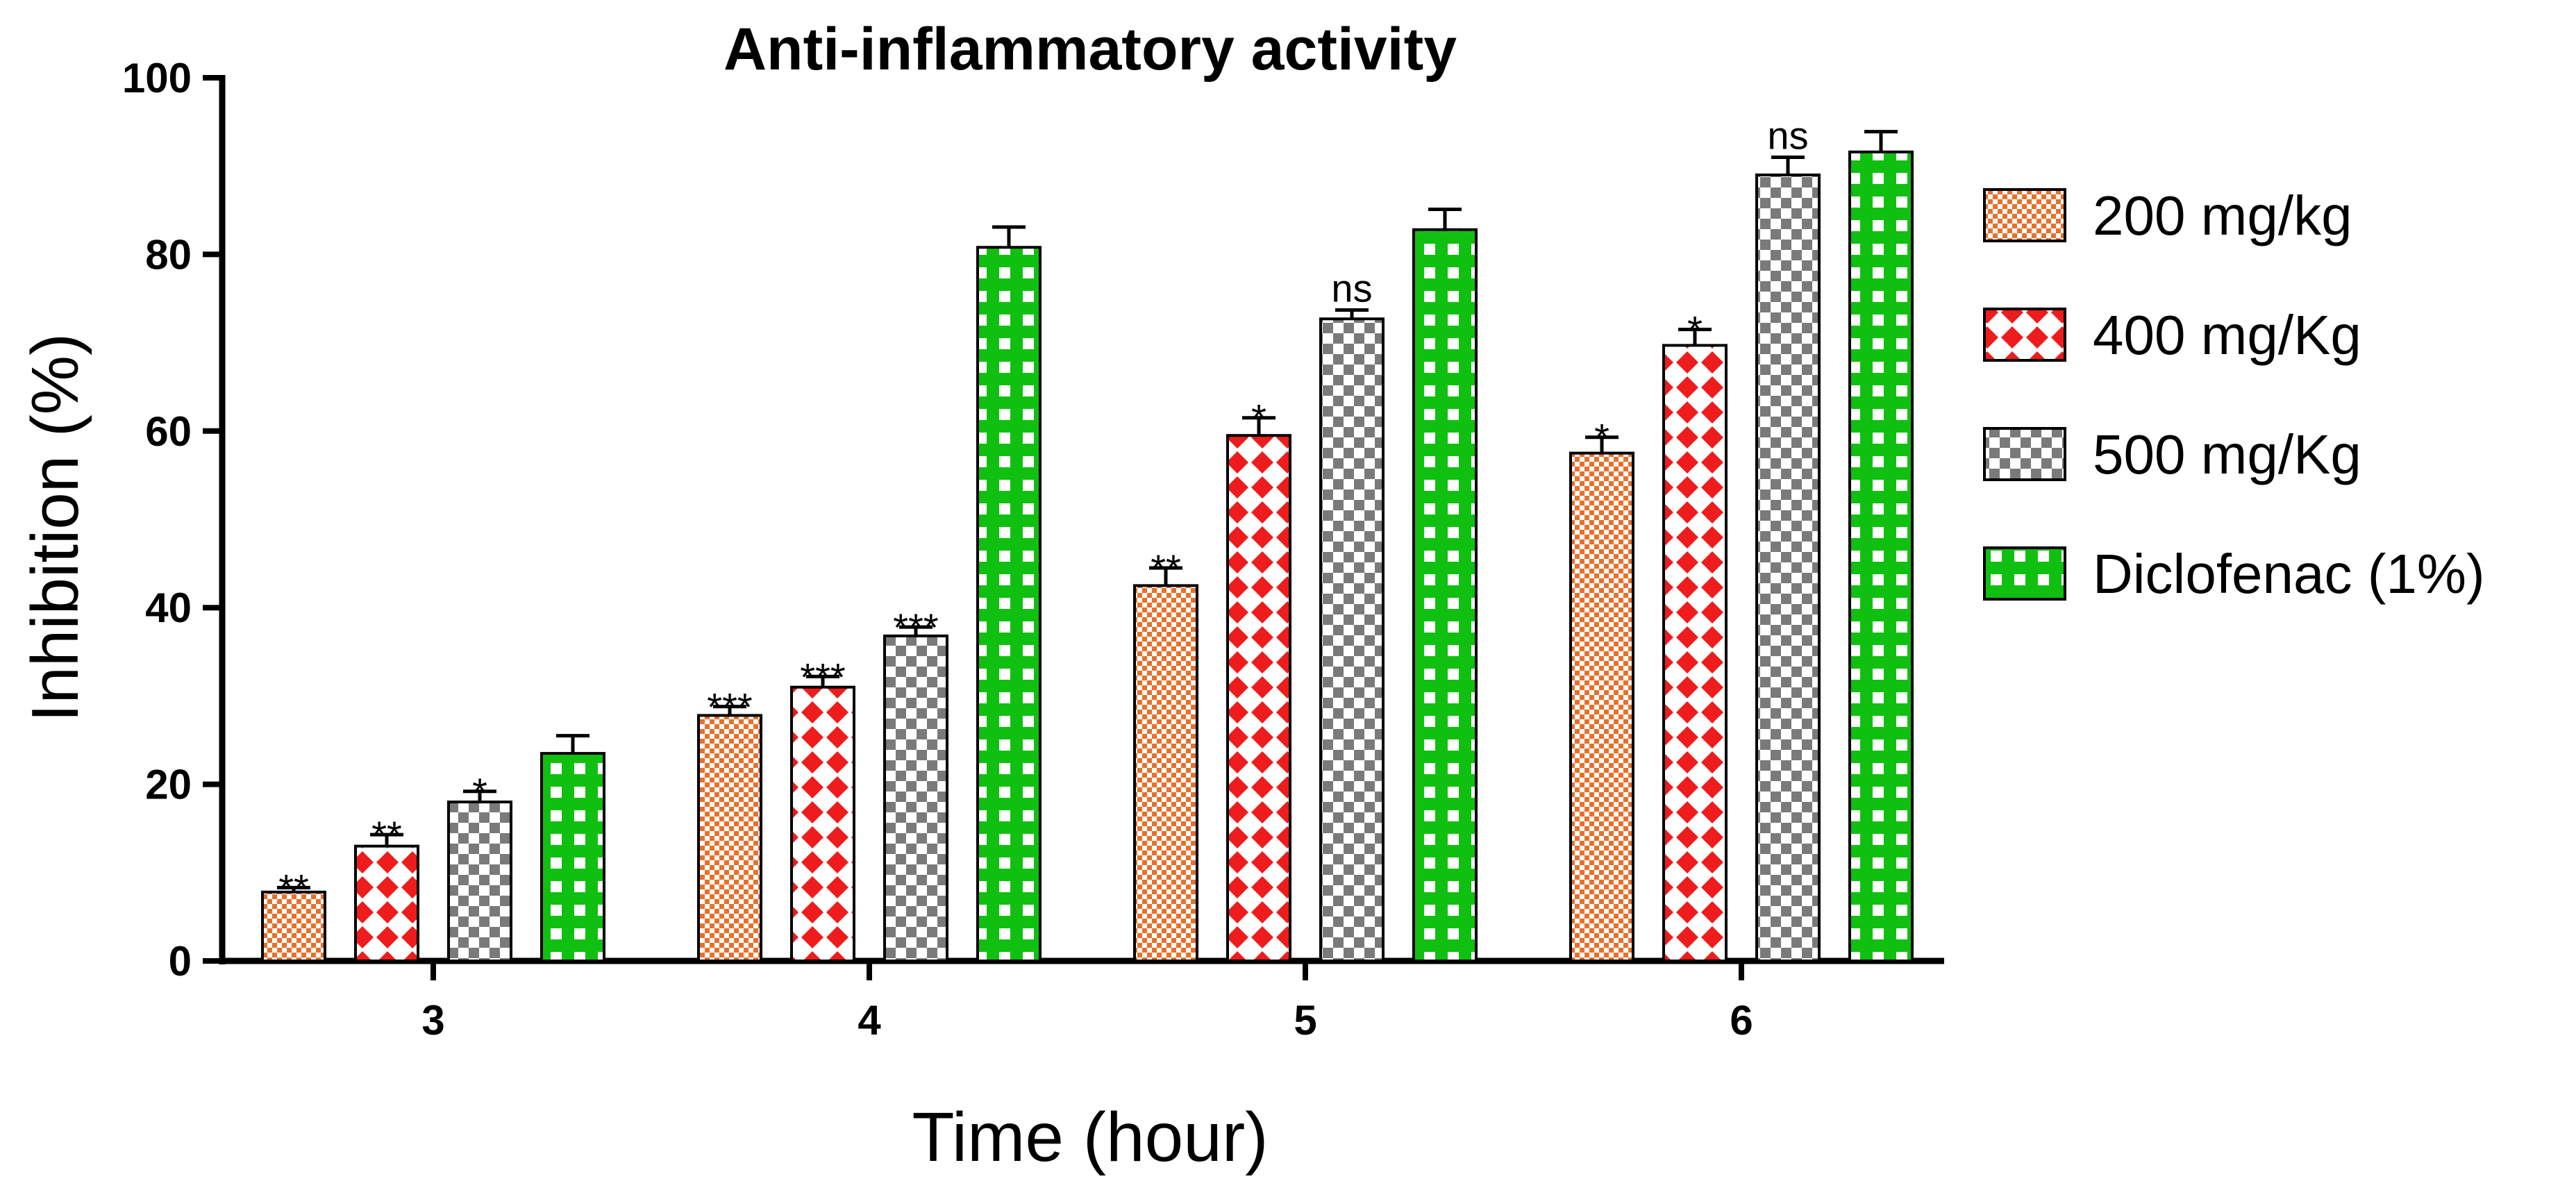 This screenshot has width=2576, height=1197. What do you see at coordinates (2227, 335) in the screenshot?
I see `legend-label: 400 mg/Kg` at bounding box center [2227, 335].